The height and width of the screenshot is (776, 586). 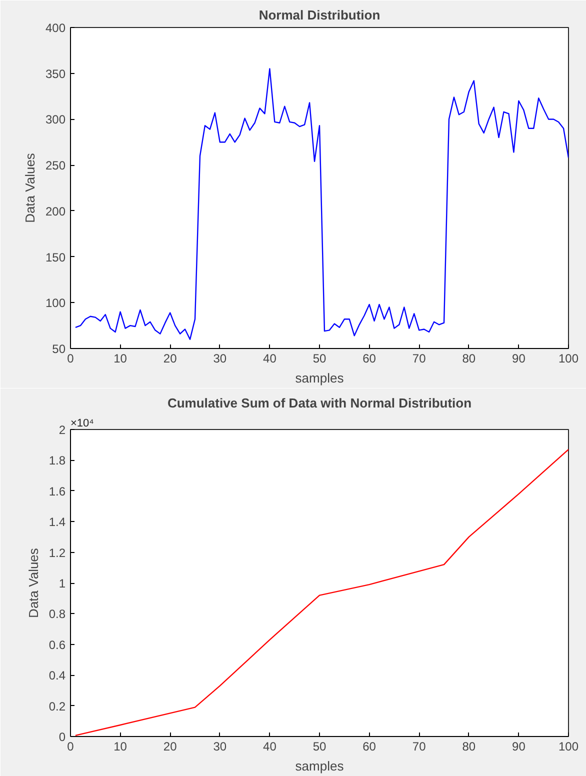 I want to click on y-tick-label: 1.6, so click(x=57, y=491).